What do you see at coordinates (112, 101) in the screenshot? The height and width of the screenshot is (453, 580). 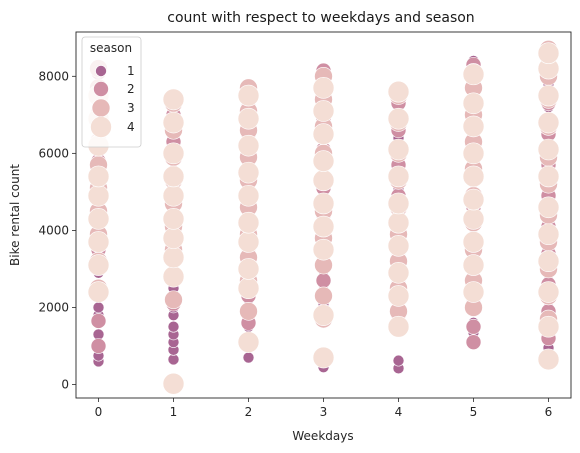 I see `legend-entries: 1 2 3 4` at bounding box center [112, 101].